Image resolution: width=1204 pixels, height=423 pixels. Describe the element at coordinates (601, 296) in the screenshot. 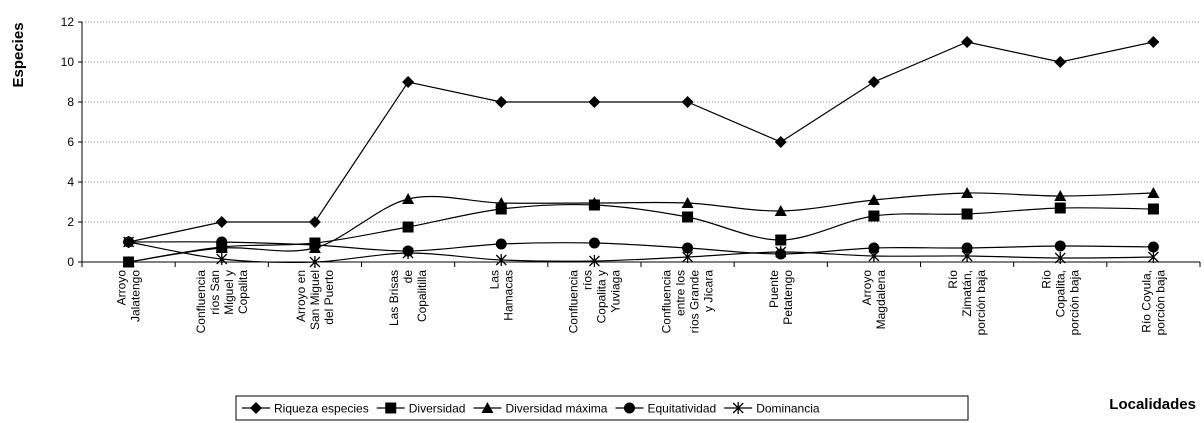

I see `category-label-line: Copalita y` at that location.